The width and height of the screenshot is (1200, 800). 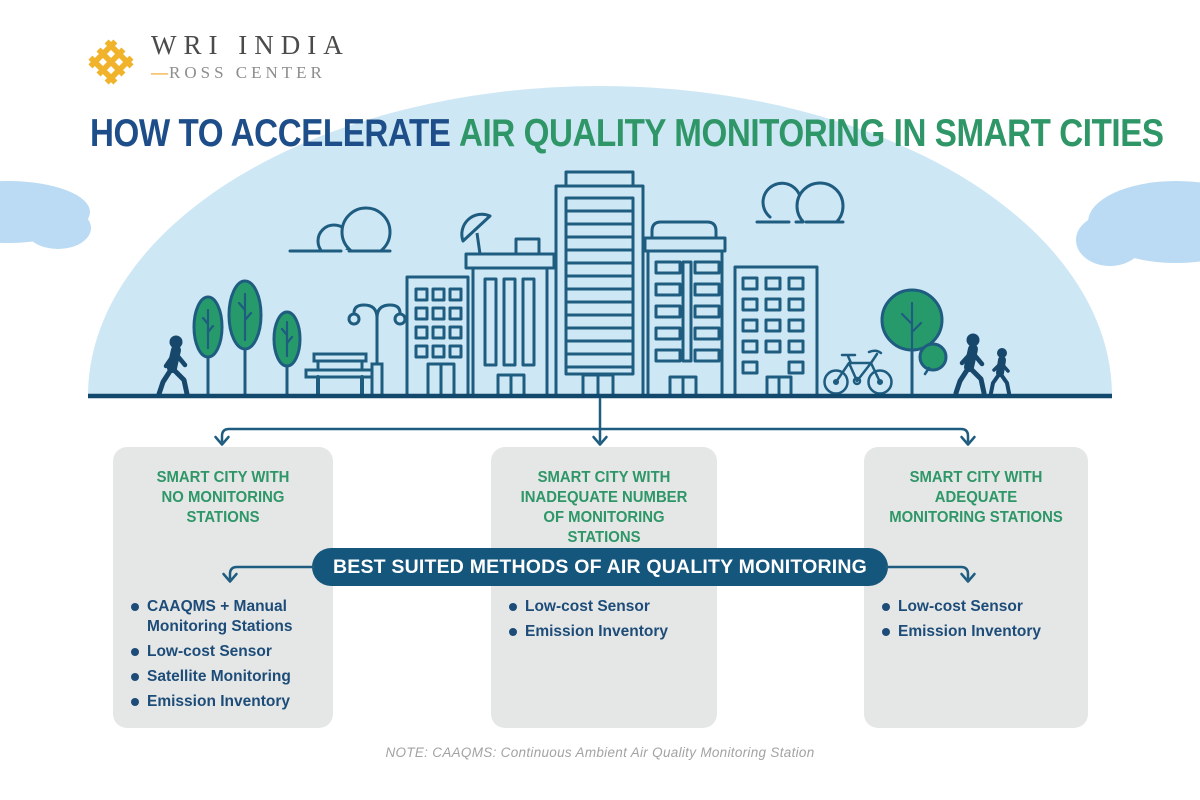 I want to click on title-highlight: AIR QUALITY MONITORING IN SMART CITIES, so click(x=811, y=133).